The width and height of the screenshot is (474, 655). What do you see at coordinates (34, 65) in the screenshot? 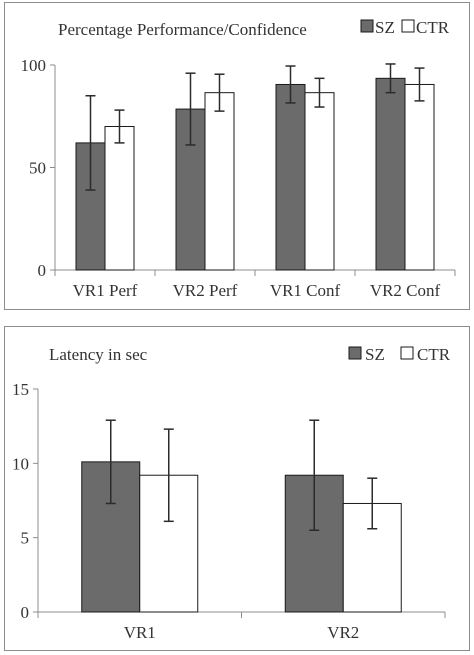
I see `y-tick-label: 100` at bounding box center [34, 65].